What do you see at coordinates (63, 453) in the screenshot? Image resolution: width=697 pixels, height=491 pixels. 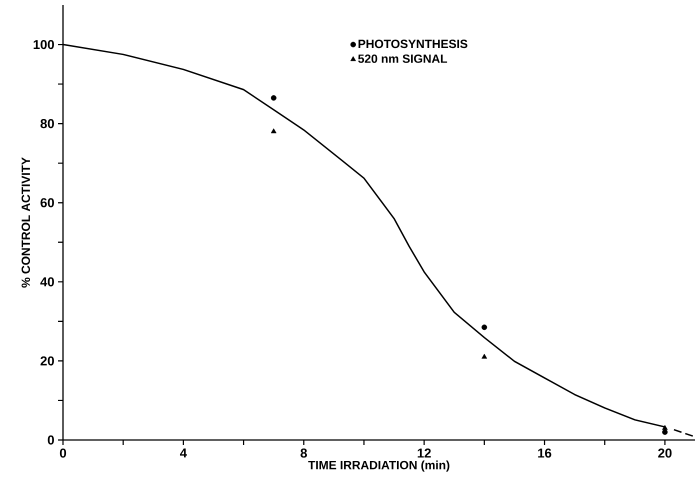 I see `x-tick-label: 0` at bounding box center [63, 453].